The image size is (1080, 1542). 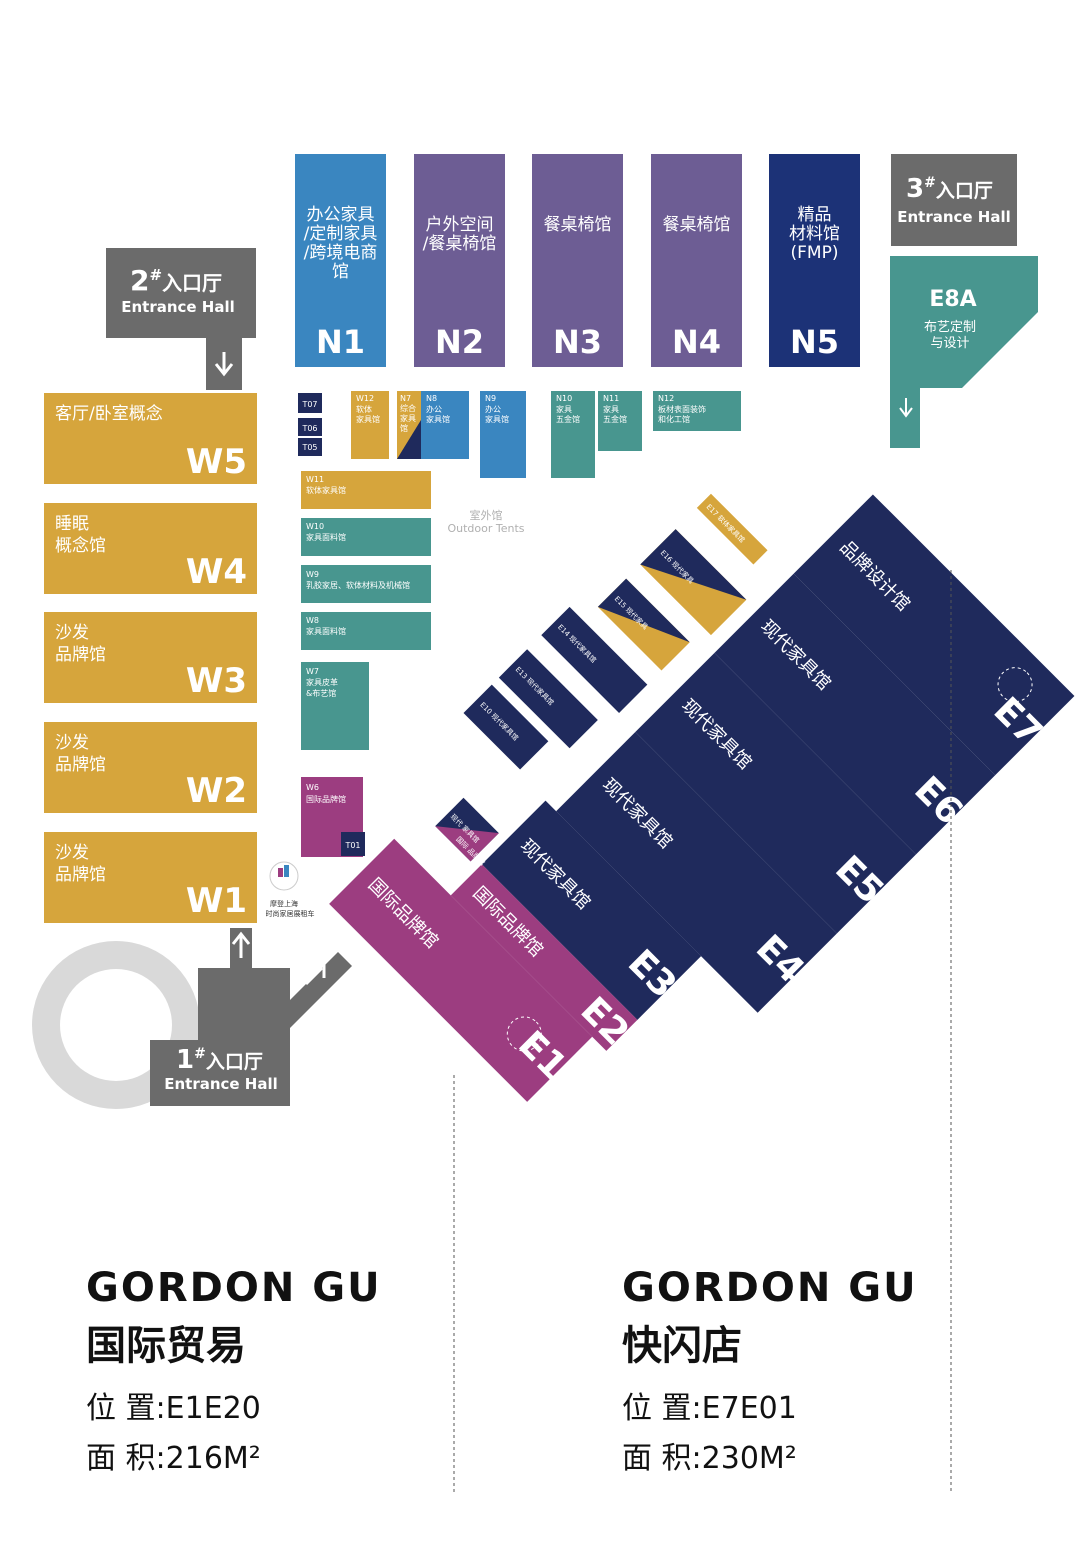 What do you see at coordinates (216, 901) in the screenshot?
I see `hall-code: W1` at bounding box center [216, 901].